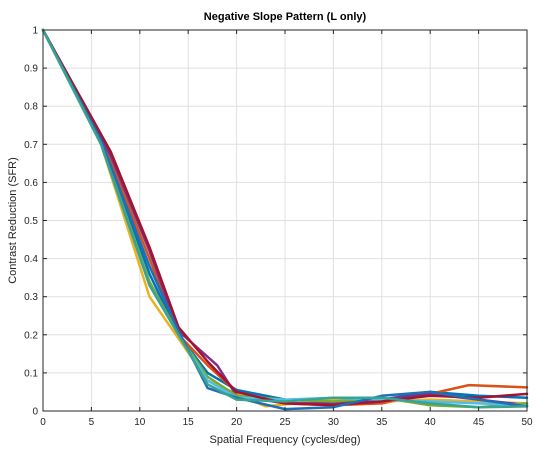 This screenshot has height=459, width=547. What do you see at coordinates (382, 422) in the screenshot?
I see `x-tick-label: 35` at bounding box center [382, 422].